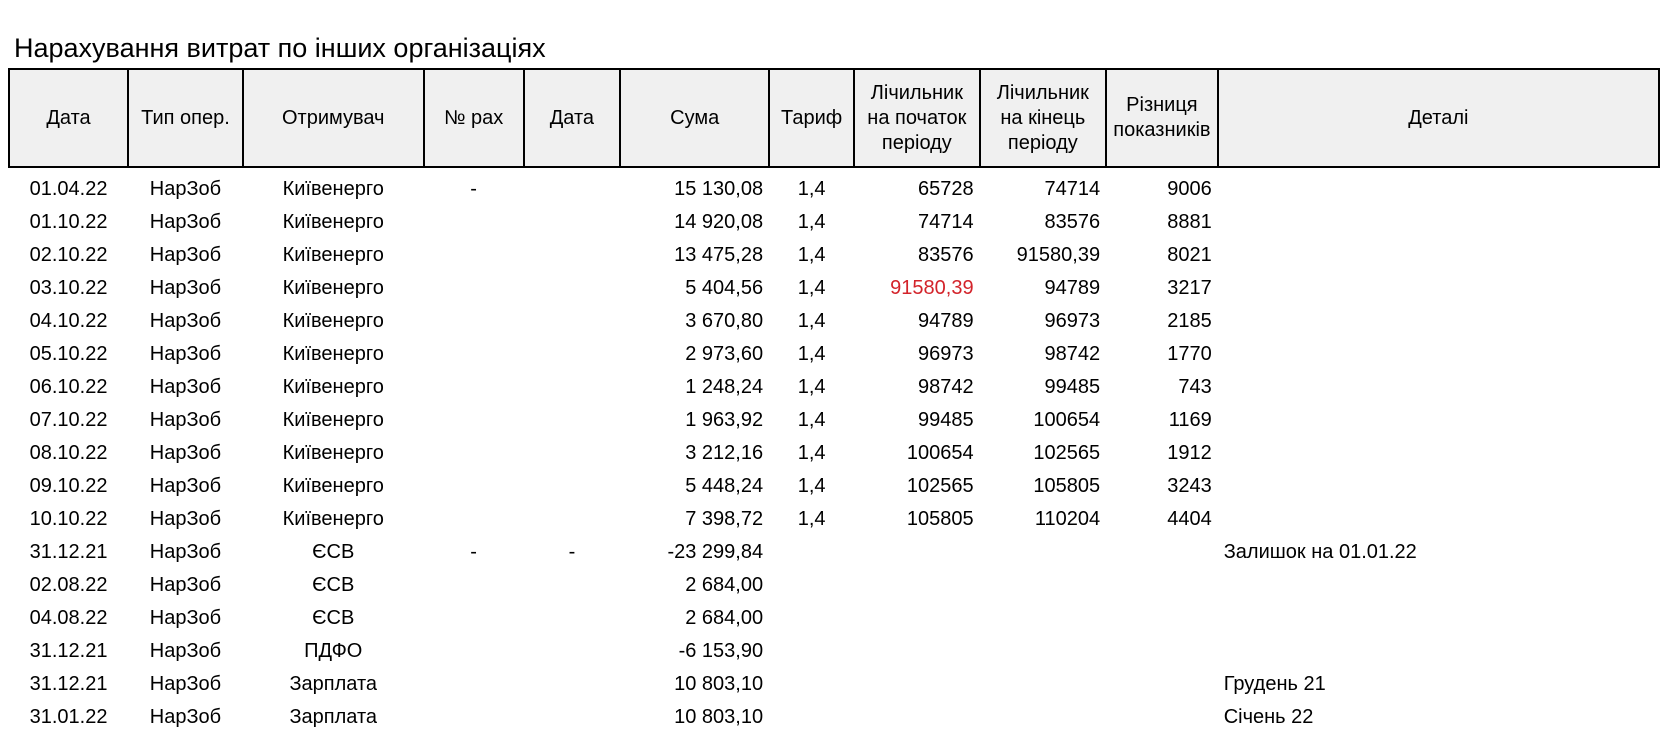 The height and width of the screenshot is (745, 1666). What do you see at coordinates (1058, 254) in the screenshot?
I see `cell-meter-end: 91580,39` at bounding box center [1058, 254].